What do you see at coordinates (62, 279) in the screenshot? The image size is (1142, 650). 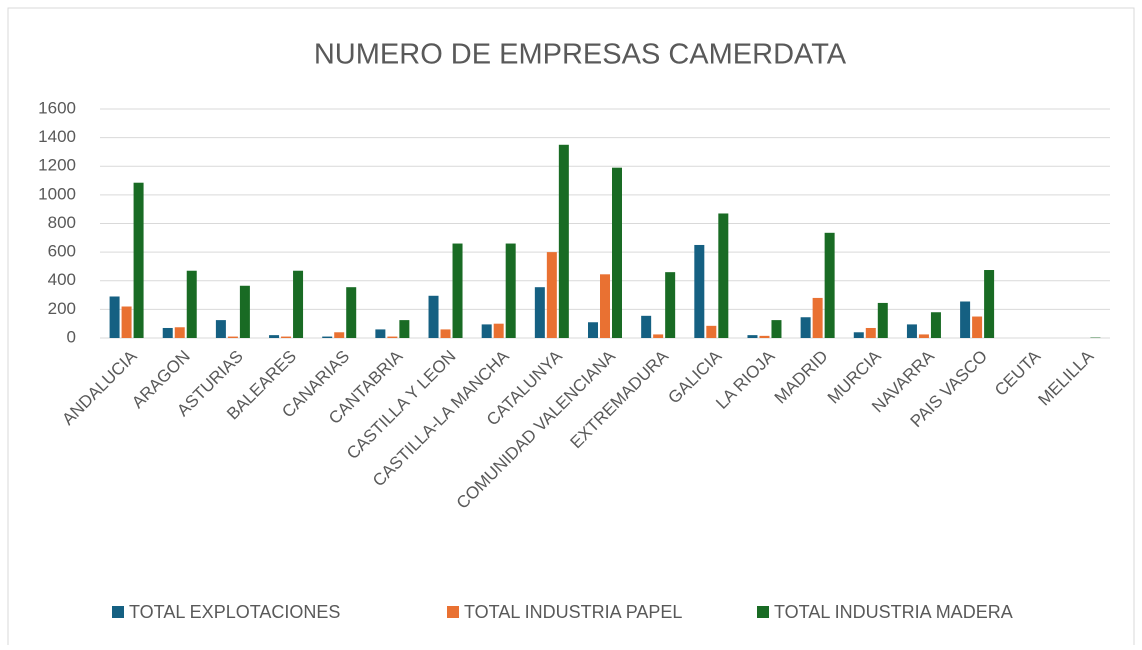 I see `y-tick-label: 400` at bounding box center [62, 279].